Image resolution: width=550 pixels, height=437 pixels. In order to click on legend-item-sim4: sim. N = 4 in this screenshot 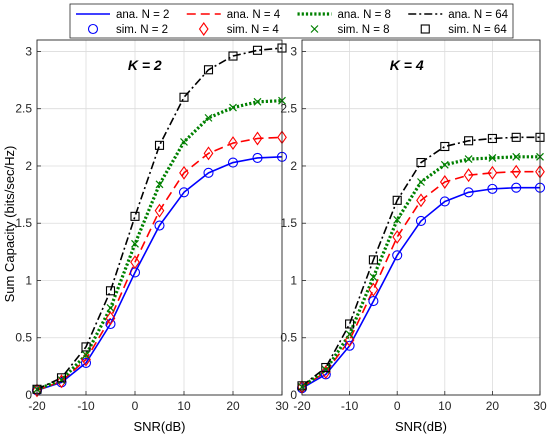, I will do `click(239, 29)`.